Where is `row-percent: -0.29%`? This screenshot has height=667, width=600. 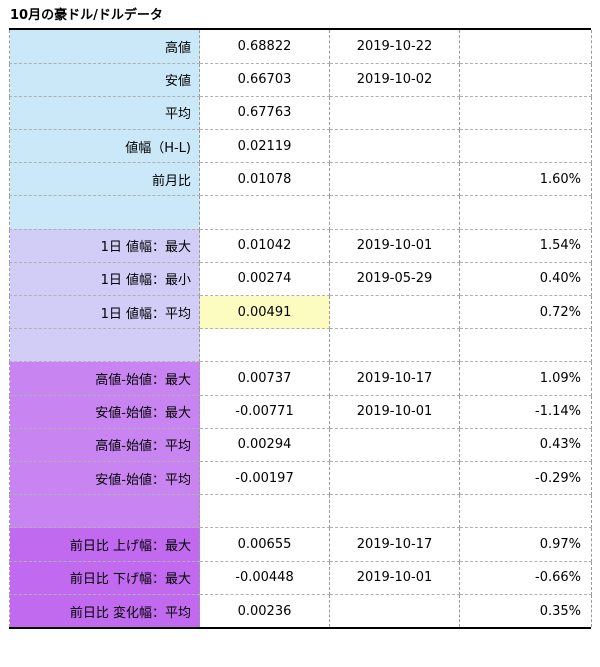 row-percent: -0.29% is located at coordinates (525, 478).